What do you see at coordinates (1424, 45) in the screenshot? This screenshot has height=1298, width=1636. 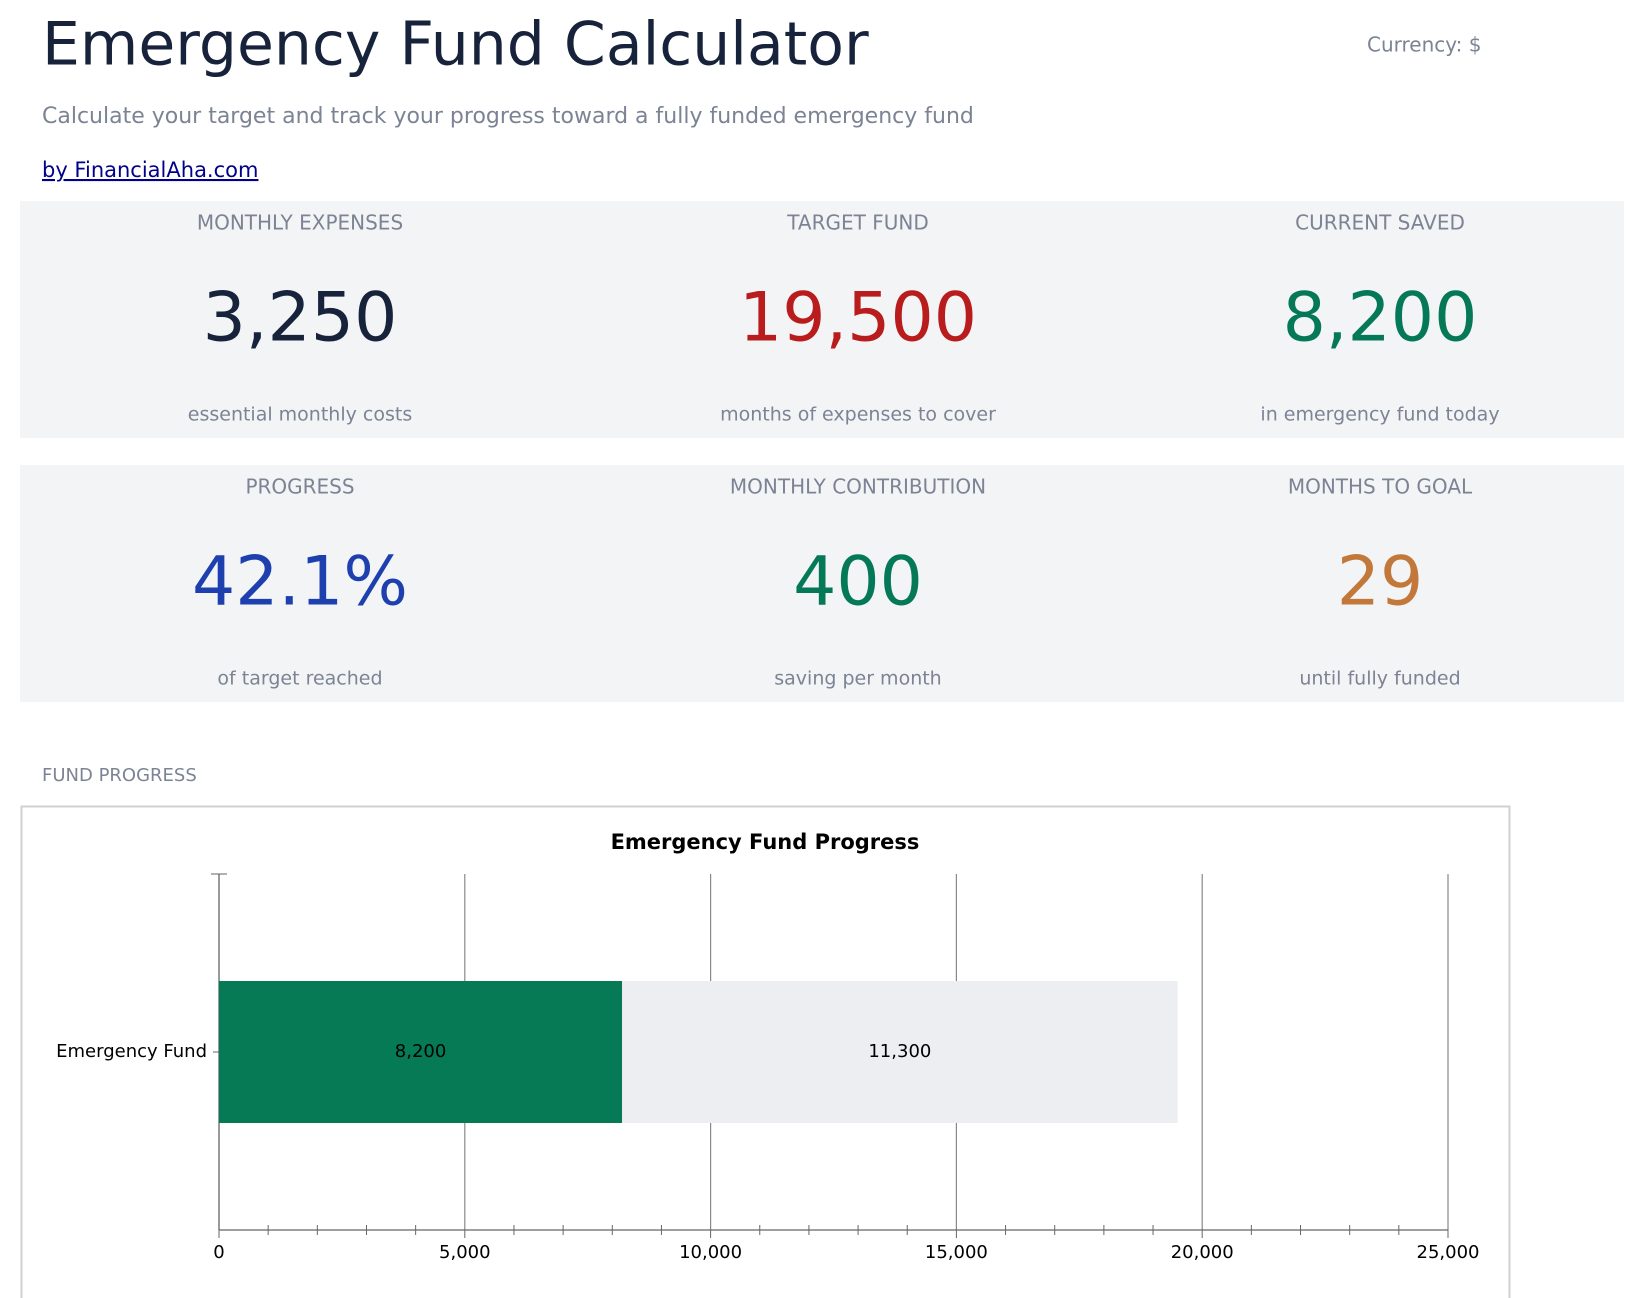 I see `currency: Currency: $` at bounding box center [1424, 45].